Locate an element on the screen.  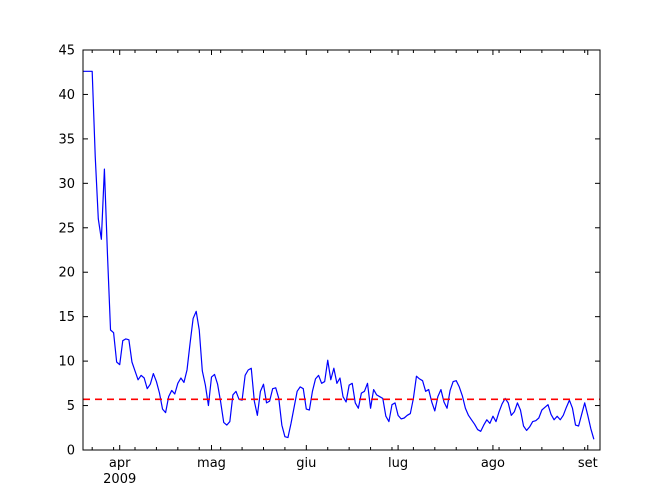
y-tick-label: 5 is located at coordinates (71, 406).